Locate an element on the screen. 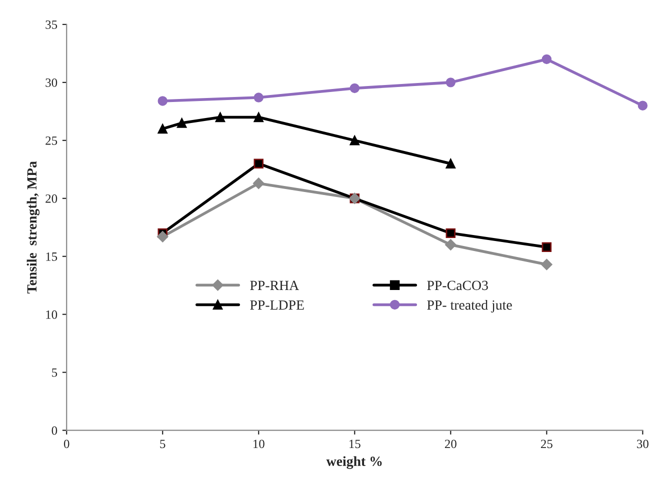 This screenshot has width=666, height=489. legend-label: PP-LDPE is located at coordinates (277, 305).